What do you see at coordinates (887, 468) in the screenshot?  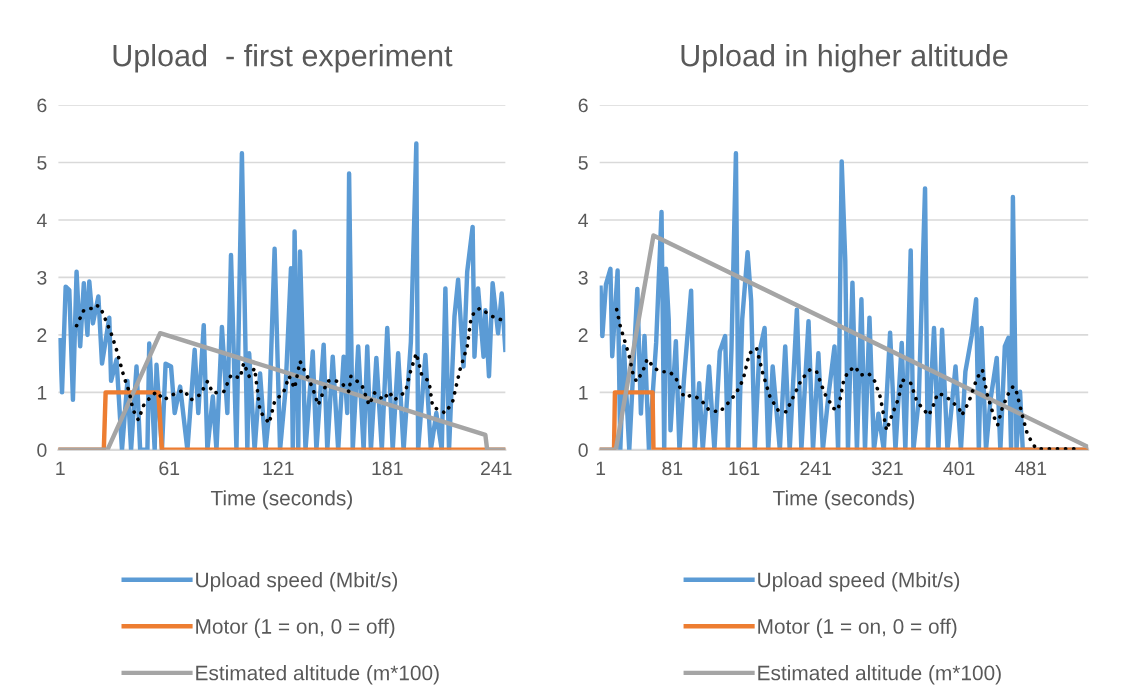 I see `x-tick-label: 321` at bounding box center [887, 468].